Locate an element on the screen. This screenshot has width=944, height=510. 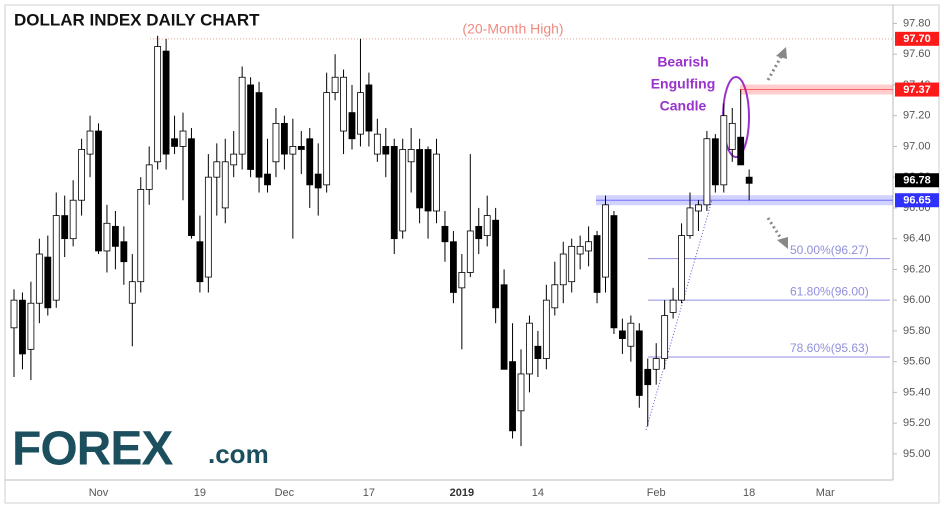
y-tick-label: 97.80 is located at coordinates (917, 23).